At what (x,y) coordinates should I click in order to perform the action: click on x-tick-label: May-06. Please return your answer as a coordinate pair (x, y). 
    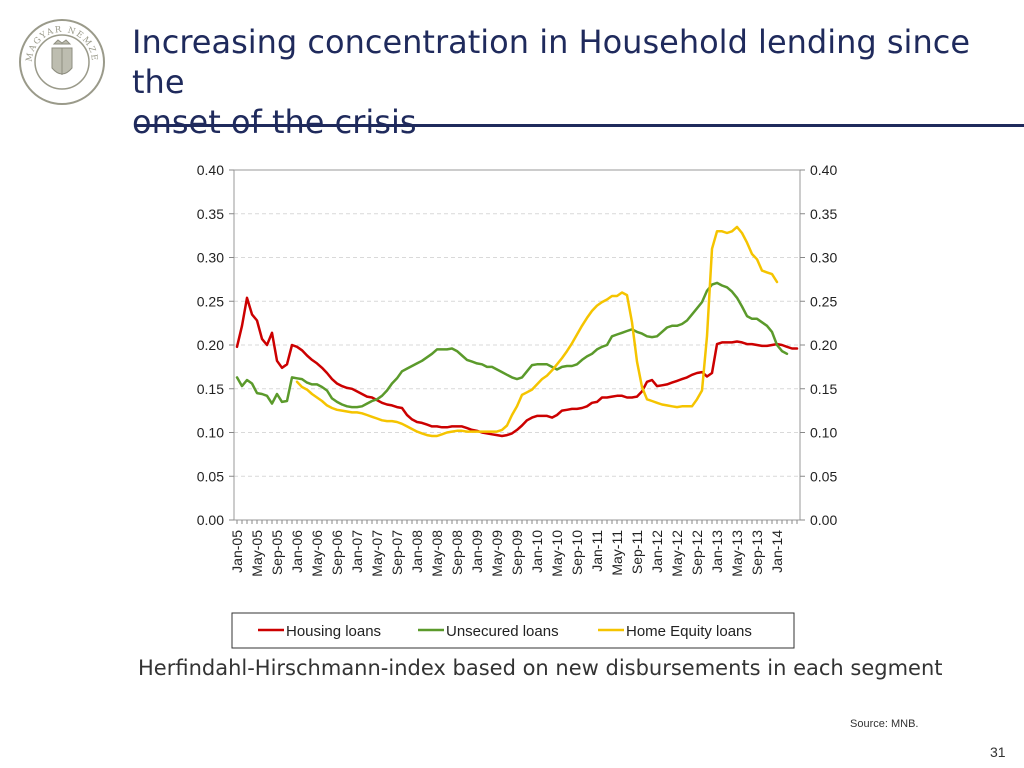
    Looking at the image, I should click on (317, 553).